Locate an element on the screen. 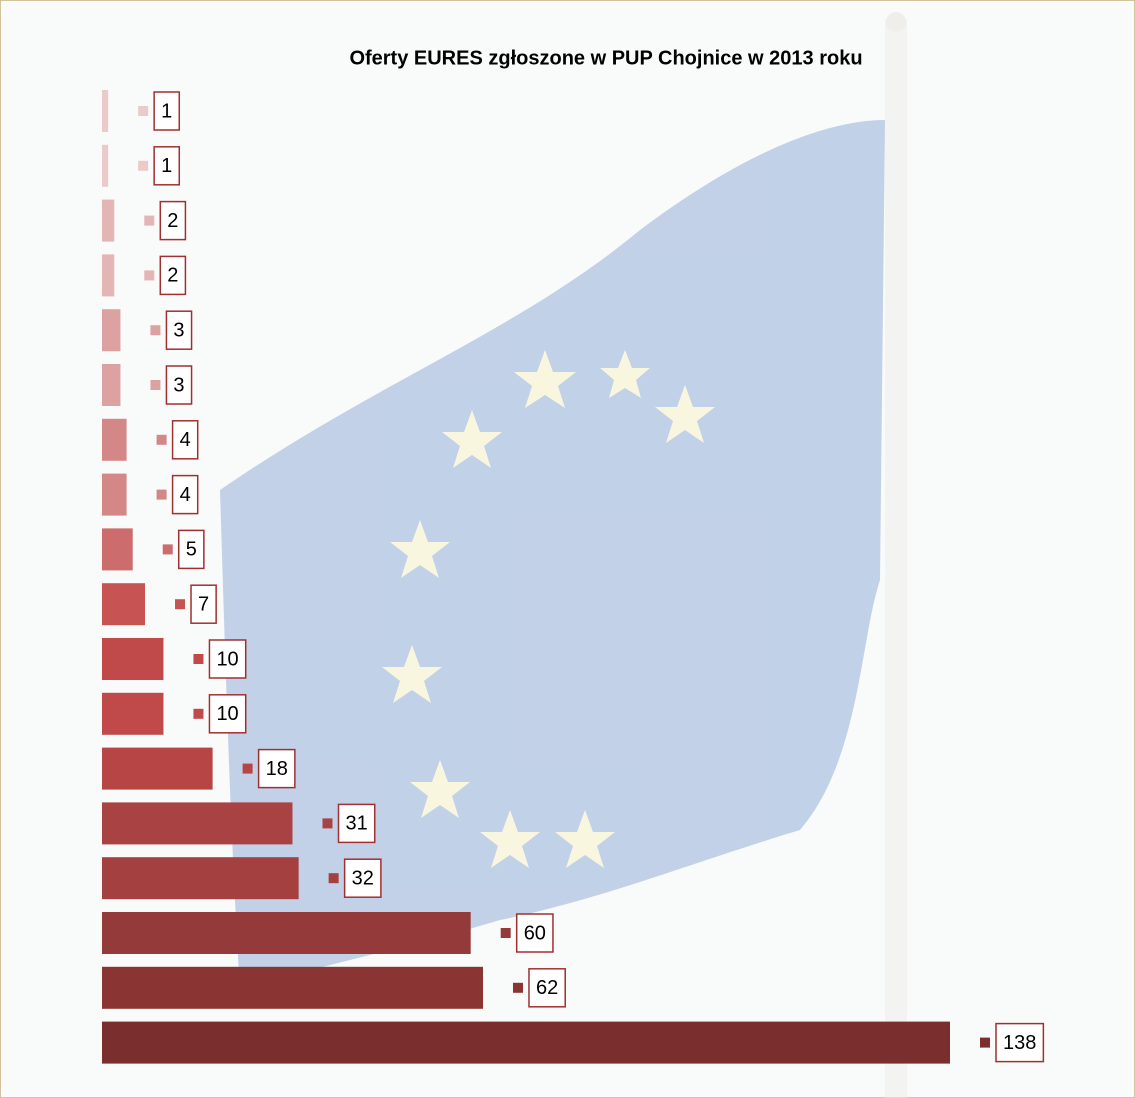 The height and width of the screenshot is (1098, 1135). value-label: 138 is located at coordinates (1019, 1043).